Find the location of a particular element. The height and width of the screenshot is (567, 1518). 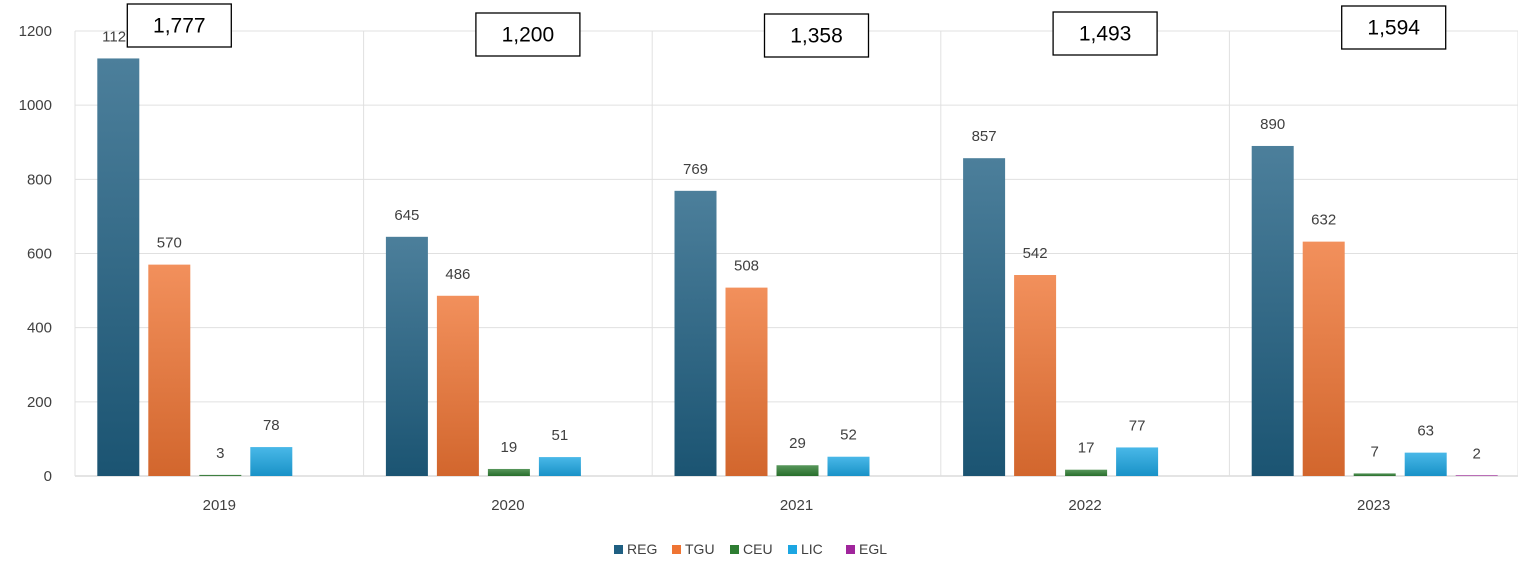

y-tick-label: 1000 is located at coordinates (35, 105).